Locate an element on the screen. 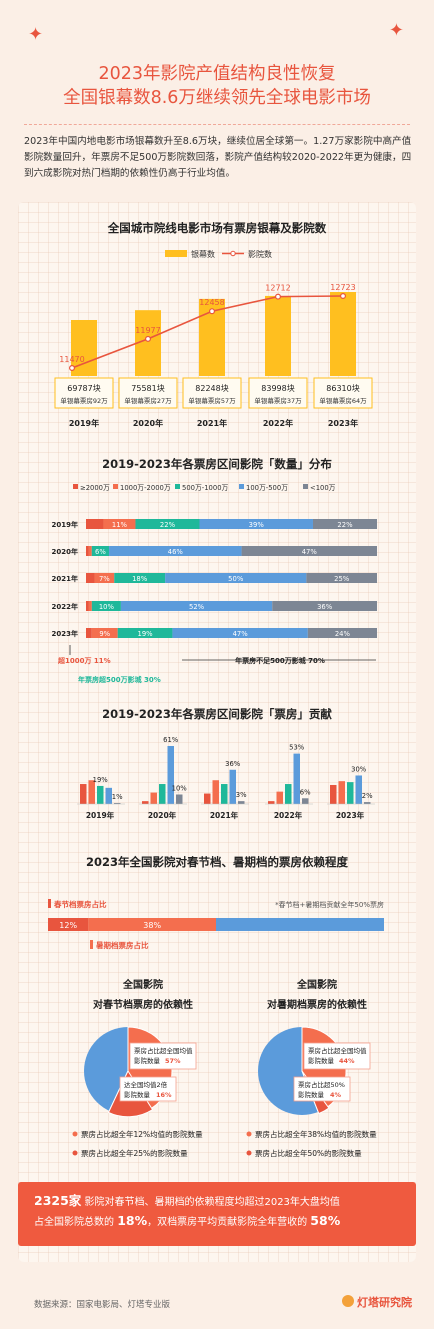  per-screen-label: 单银幕票房27万 is located at coordinates (148, 400).